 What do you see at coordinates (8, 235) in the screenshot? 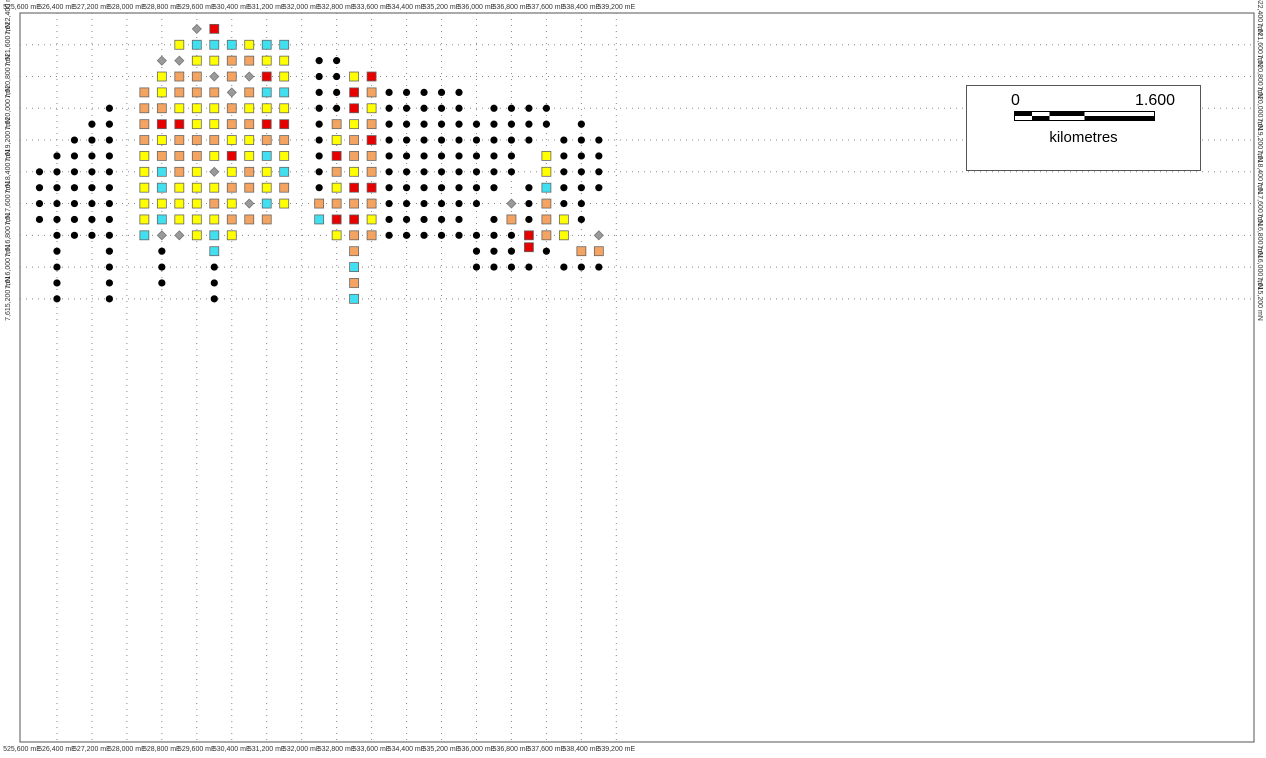
I see `northing-tick-label: 7,616,800 mN` at bounding box center [8, 235].